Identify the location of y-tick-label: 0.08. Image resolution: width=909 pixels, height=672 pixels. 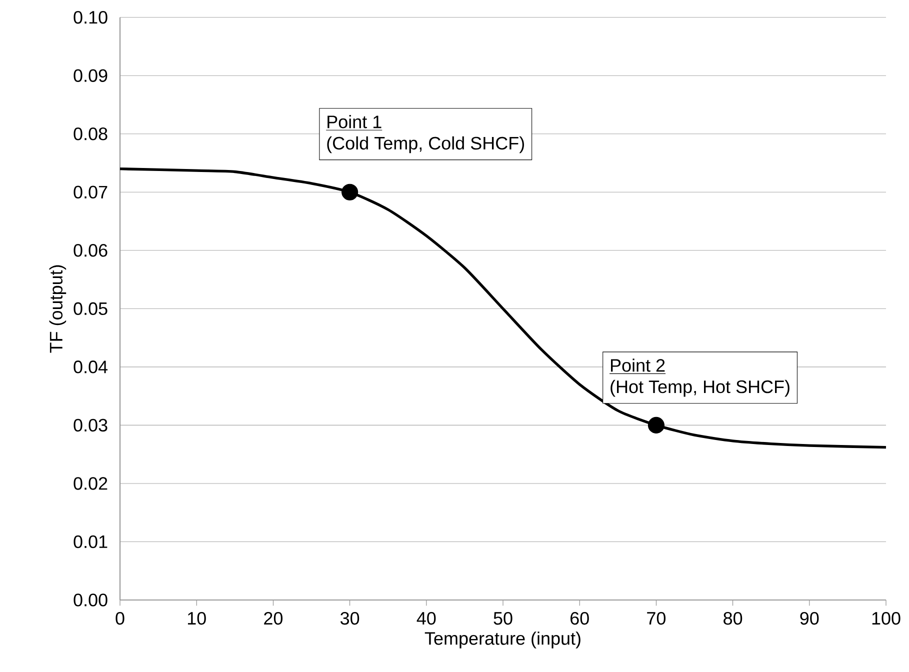
(91, 133).